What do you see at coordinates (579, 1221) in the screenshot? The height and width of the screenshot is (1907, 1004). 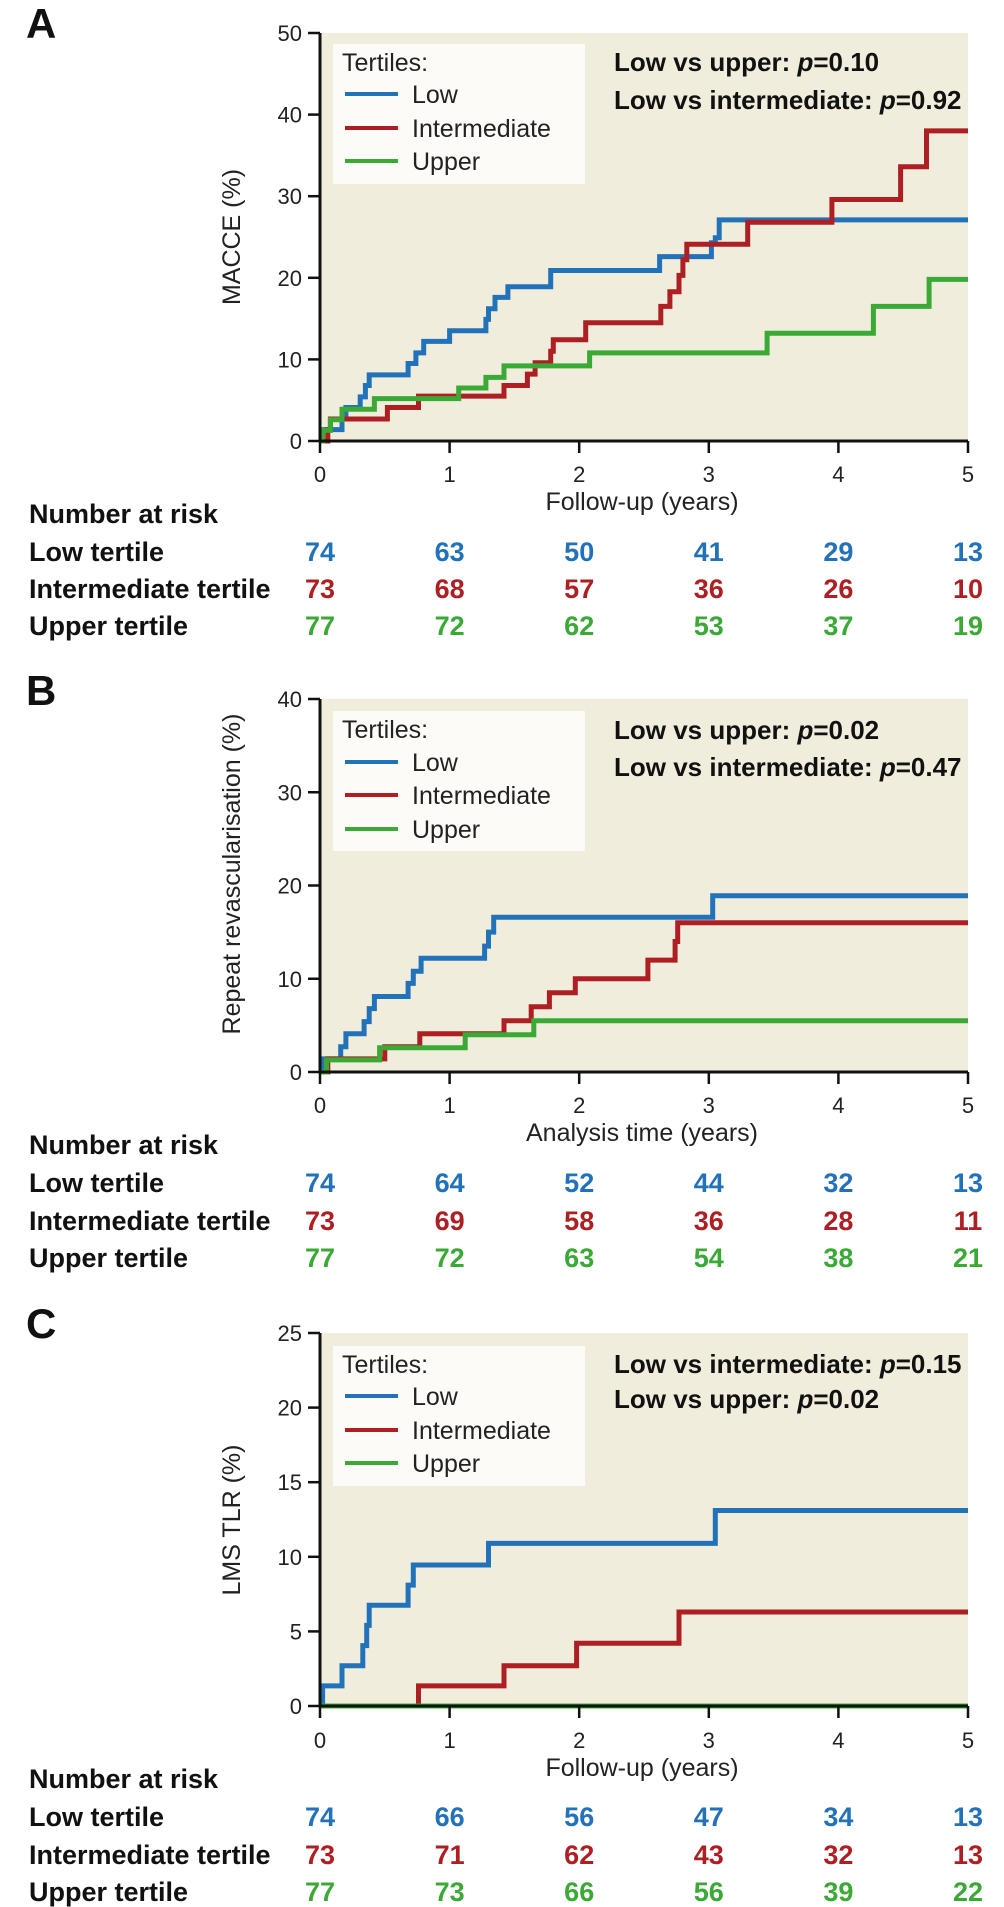 I see `risk-count-intermediate: 58` at bounding box center [579, 1221].